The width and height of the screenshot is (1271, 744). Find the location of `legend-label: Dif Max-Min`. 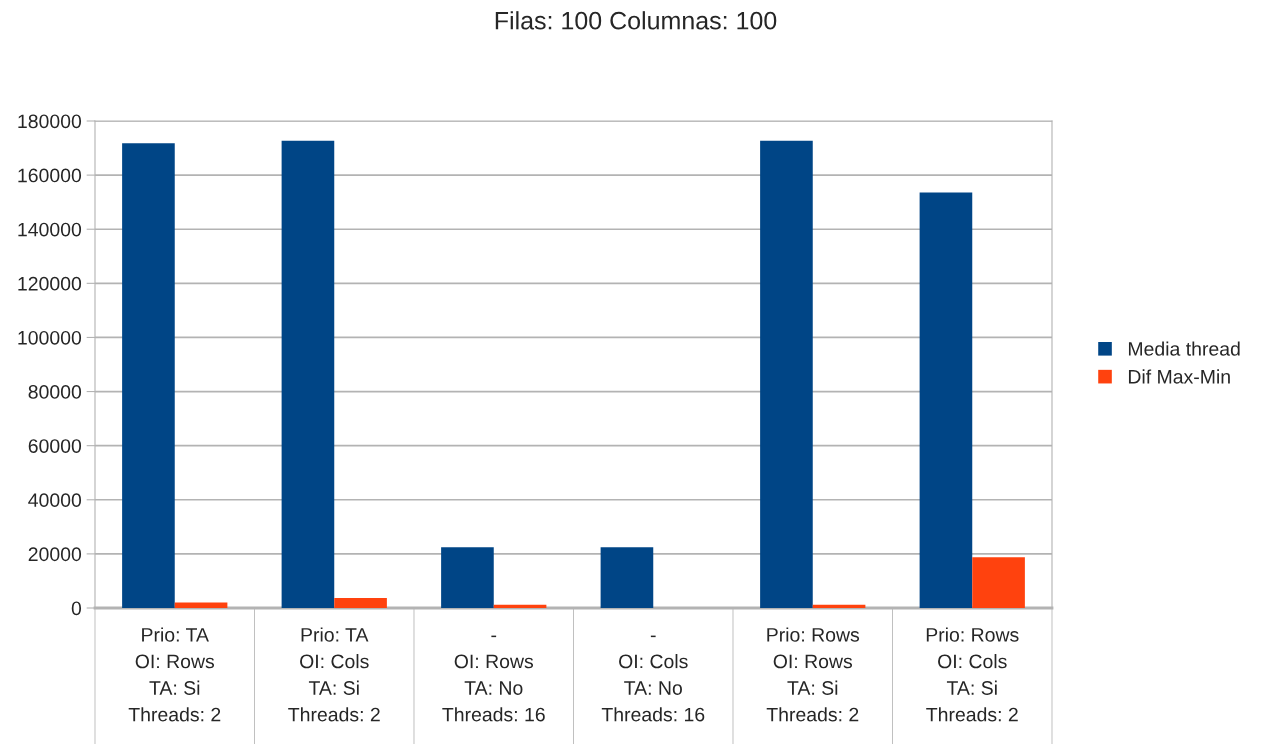

legend-label: Dif Max-Min is located at coordinates (1179, 376).